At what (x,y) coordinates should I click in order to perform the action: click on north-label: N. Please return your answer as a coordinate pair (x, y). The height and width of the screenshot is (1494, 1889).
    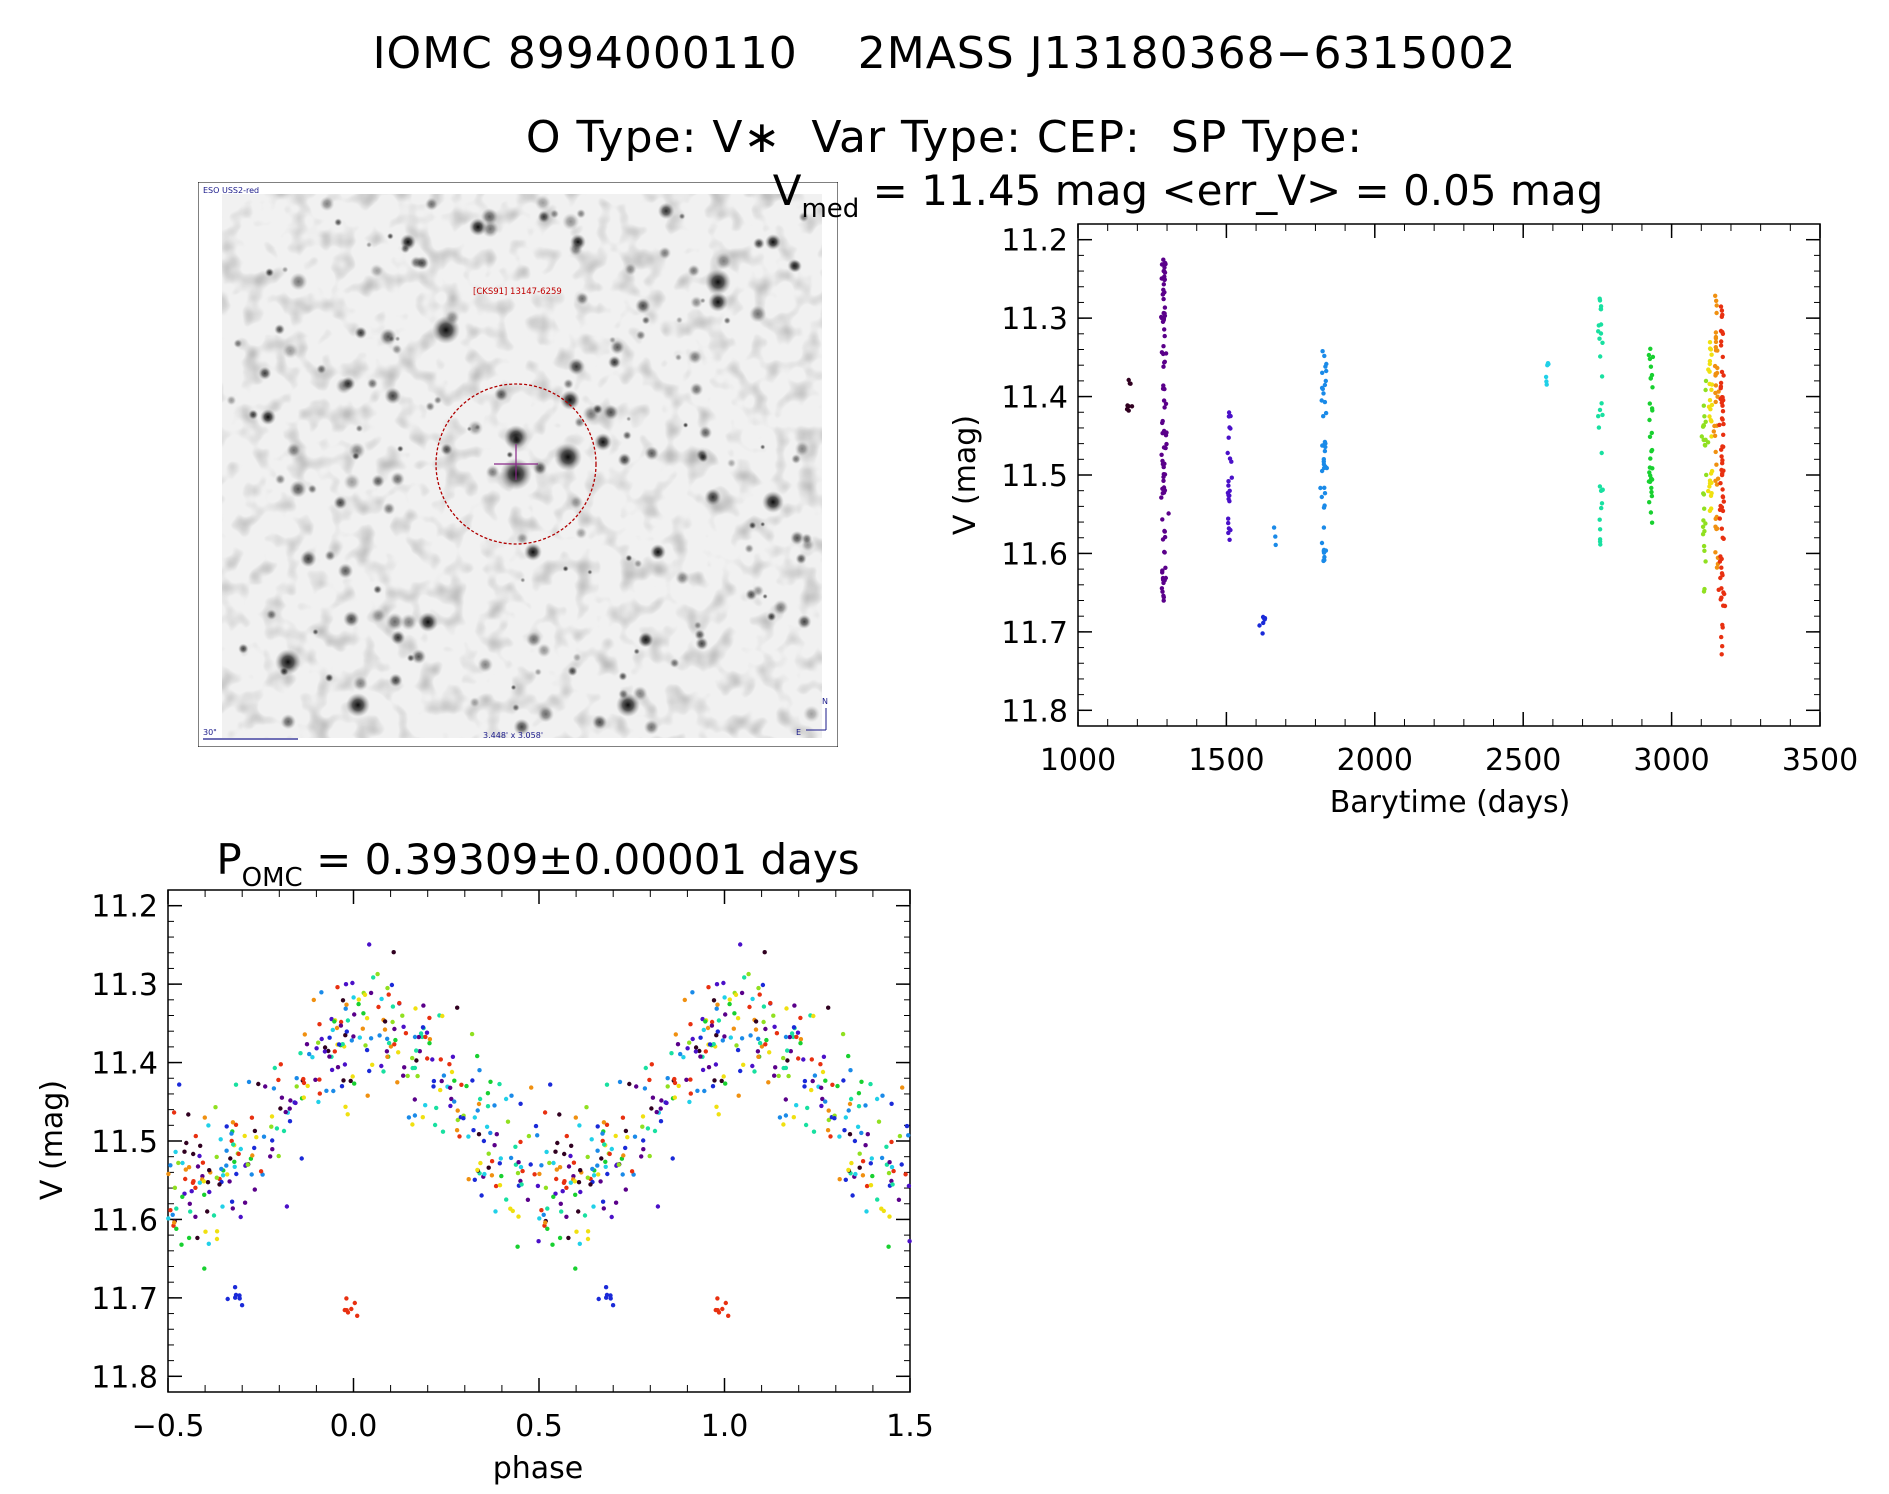
    Looking at the image, I should click on (825, 701).